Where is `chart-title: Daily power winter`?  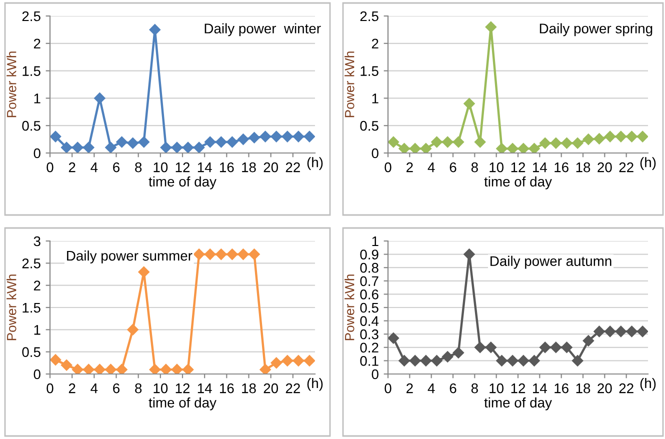 chart-title: Daily power winter is located at coordinates (262, 29).